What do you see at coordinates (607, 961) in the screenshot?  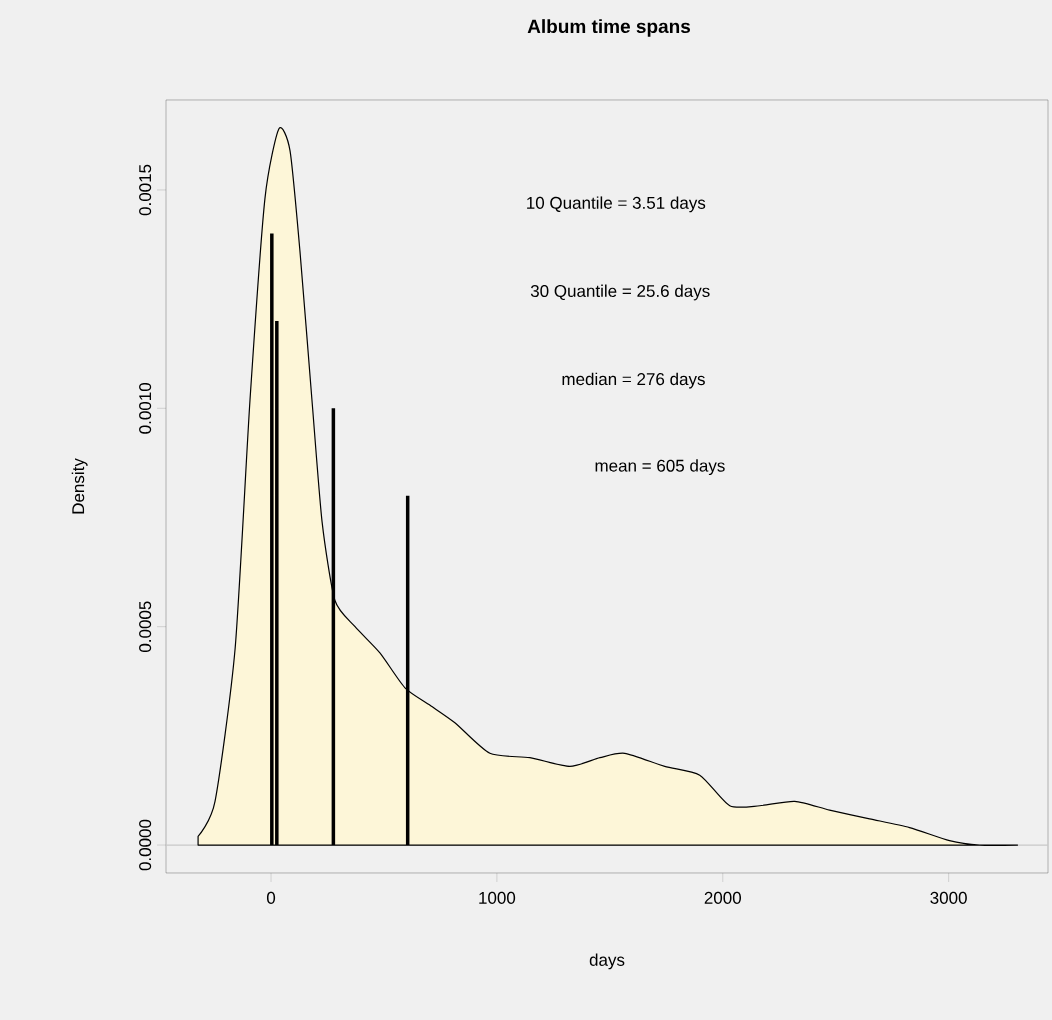 I see `x-axis-title: days` at bounding box center [607, 961].